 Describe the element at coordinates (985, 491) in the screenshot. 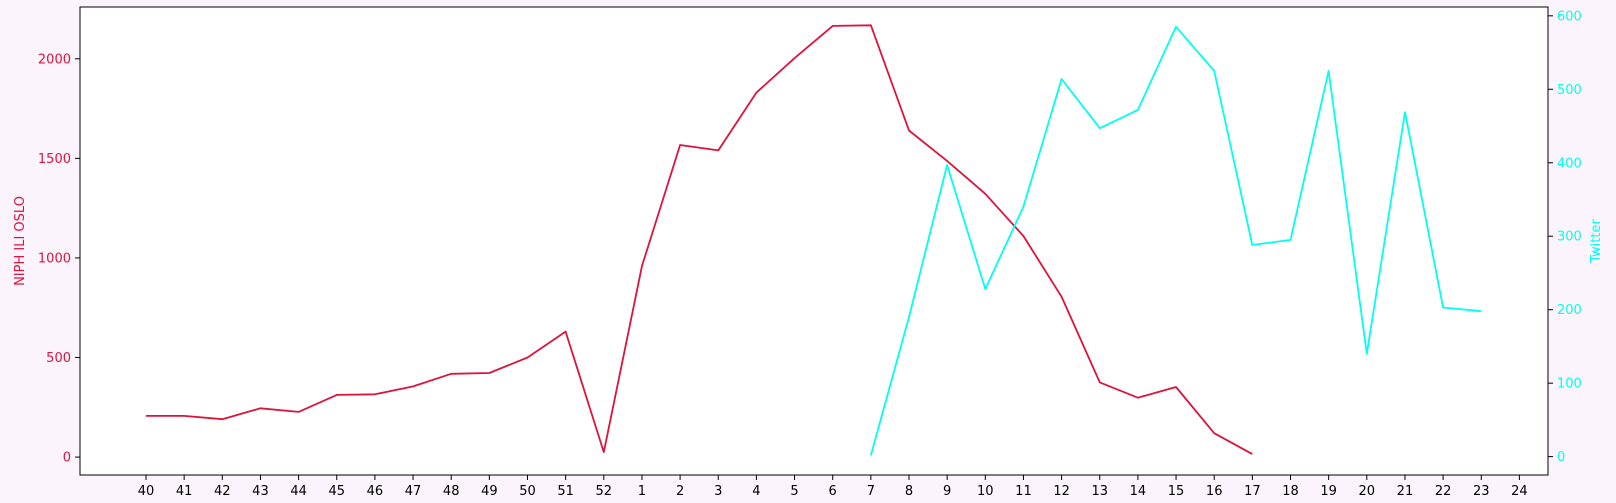

I see `x-tick-label: 10` at that location.